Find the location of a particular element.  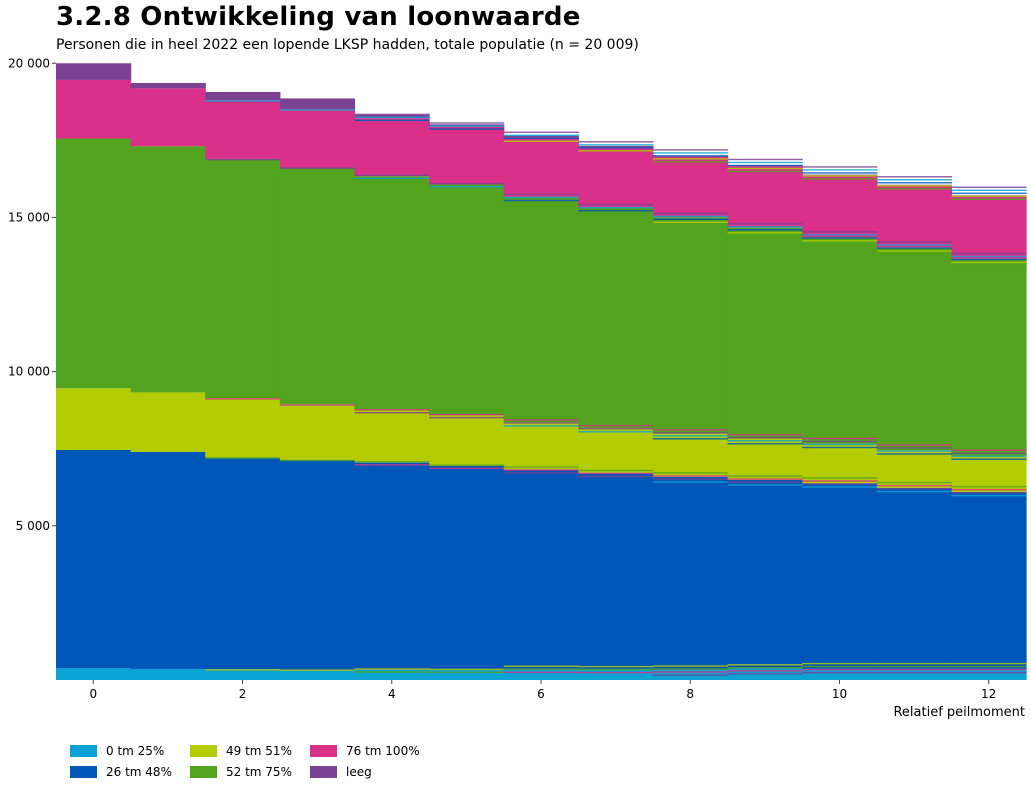

bar-leeg-x3 is located at coordinates (317, 104).